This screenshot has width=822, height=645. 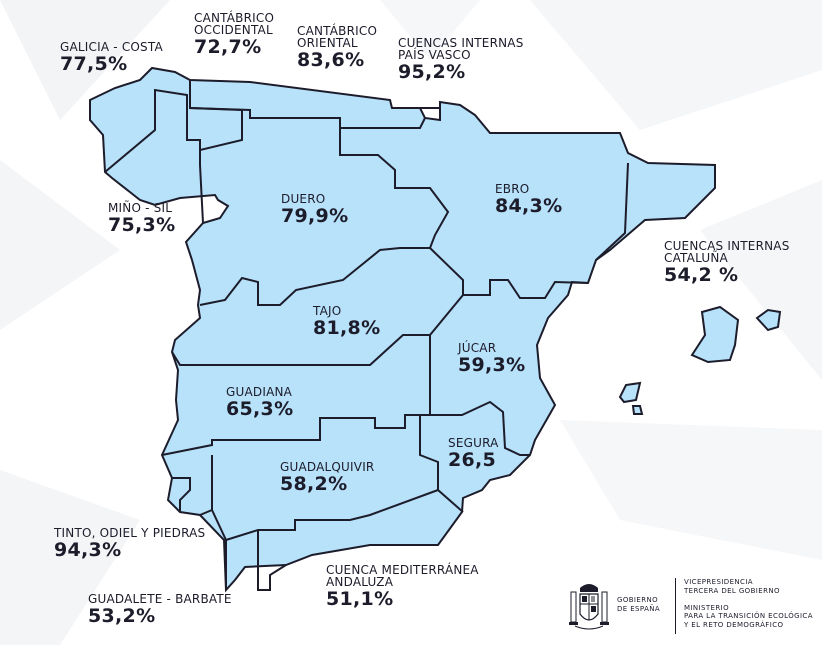 I want to click on label-cantabrico-oriental: CANTÁBRICO ORIENTAL 83,6%, so click(x=337, y=47).